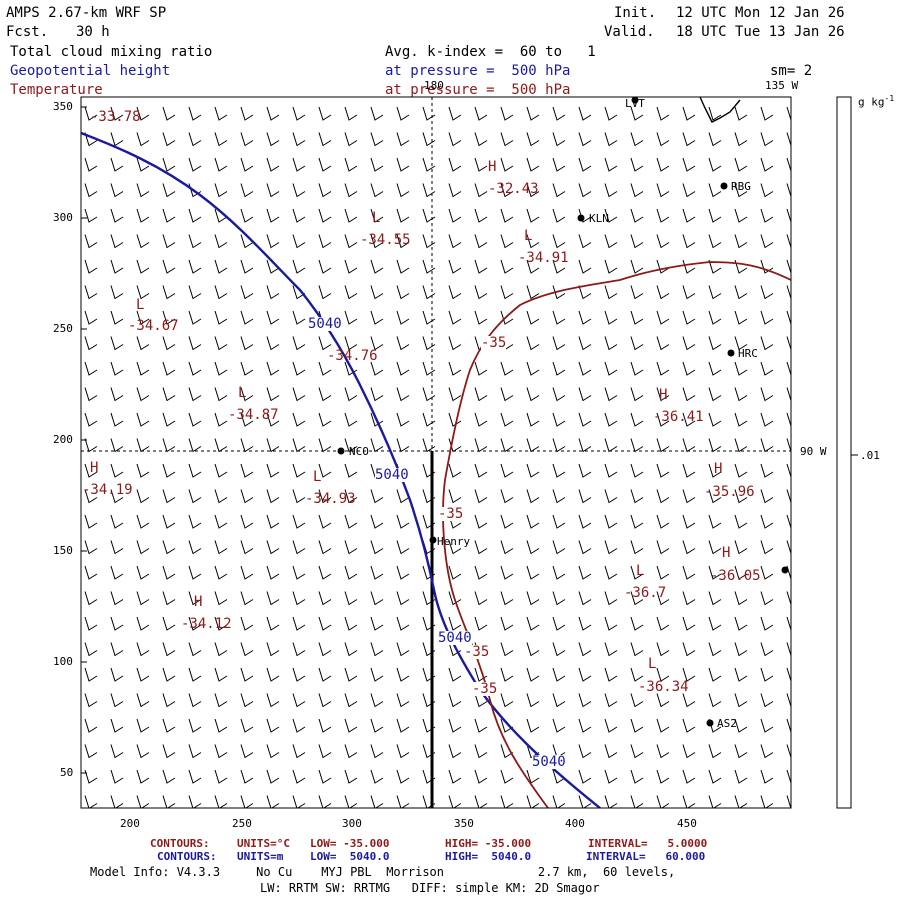  I want to click on y-tick-label: 50, so click(67, 772).